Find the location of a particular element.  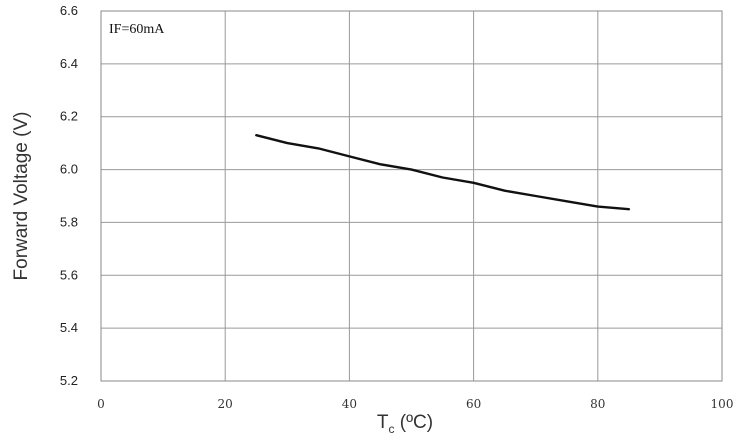

y-tick-labels: 5.2 5.4 5.6 5.8 6.0 6.2 6.4 6.6 is located at coordinates (69, 195).